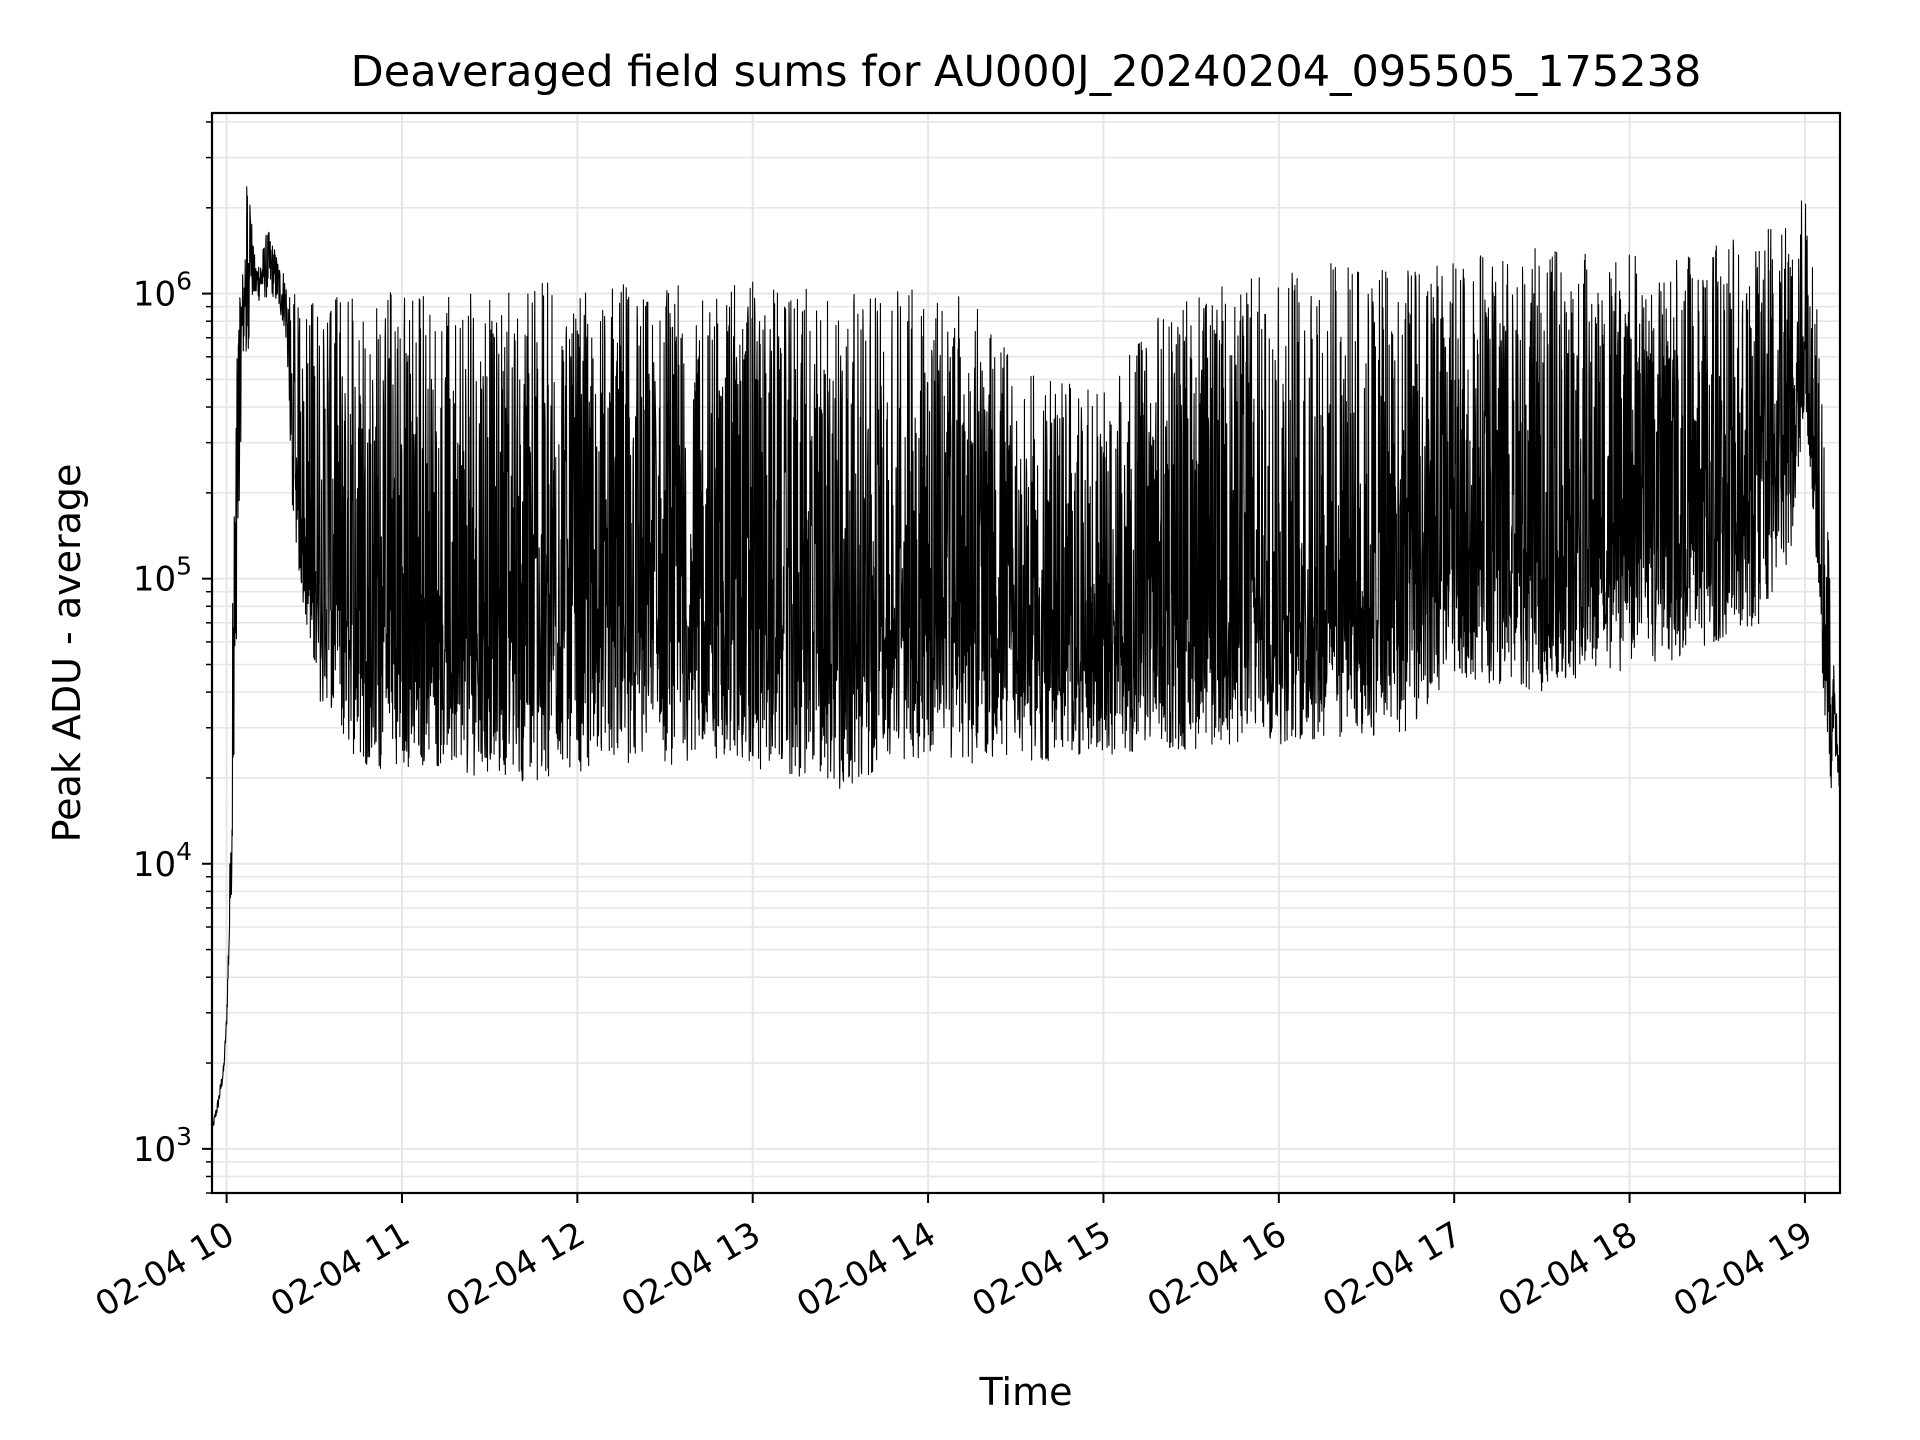 This screenshot has height=1440, width=1920. What do you see at coordinates (172, 657) in the screenshot?
I see `y-axis: 10³ 10⁴ 10⁵ 10⁶` at bounding box center [172, 657].